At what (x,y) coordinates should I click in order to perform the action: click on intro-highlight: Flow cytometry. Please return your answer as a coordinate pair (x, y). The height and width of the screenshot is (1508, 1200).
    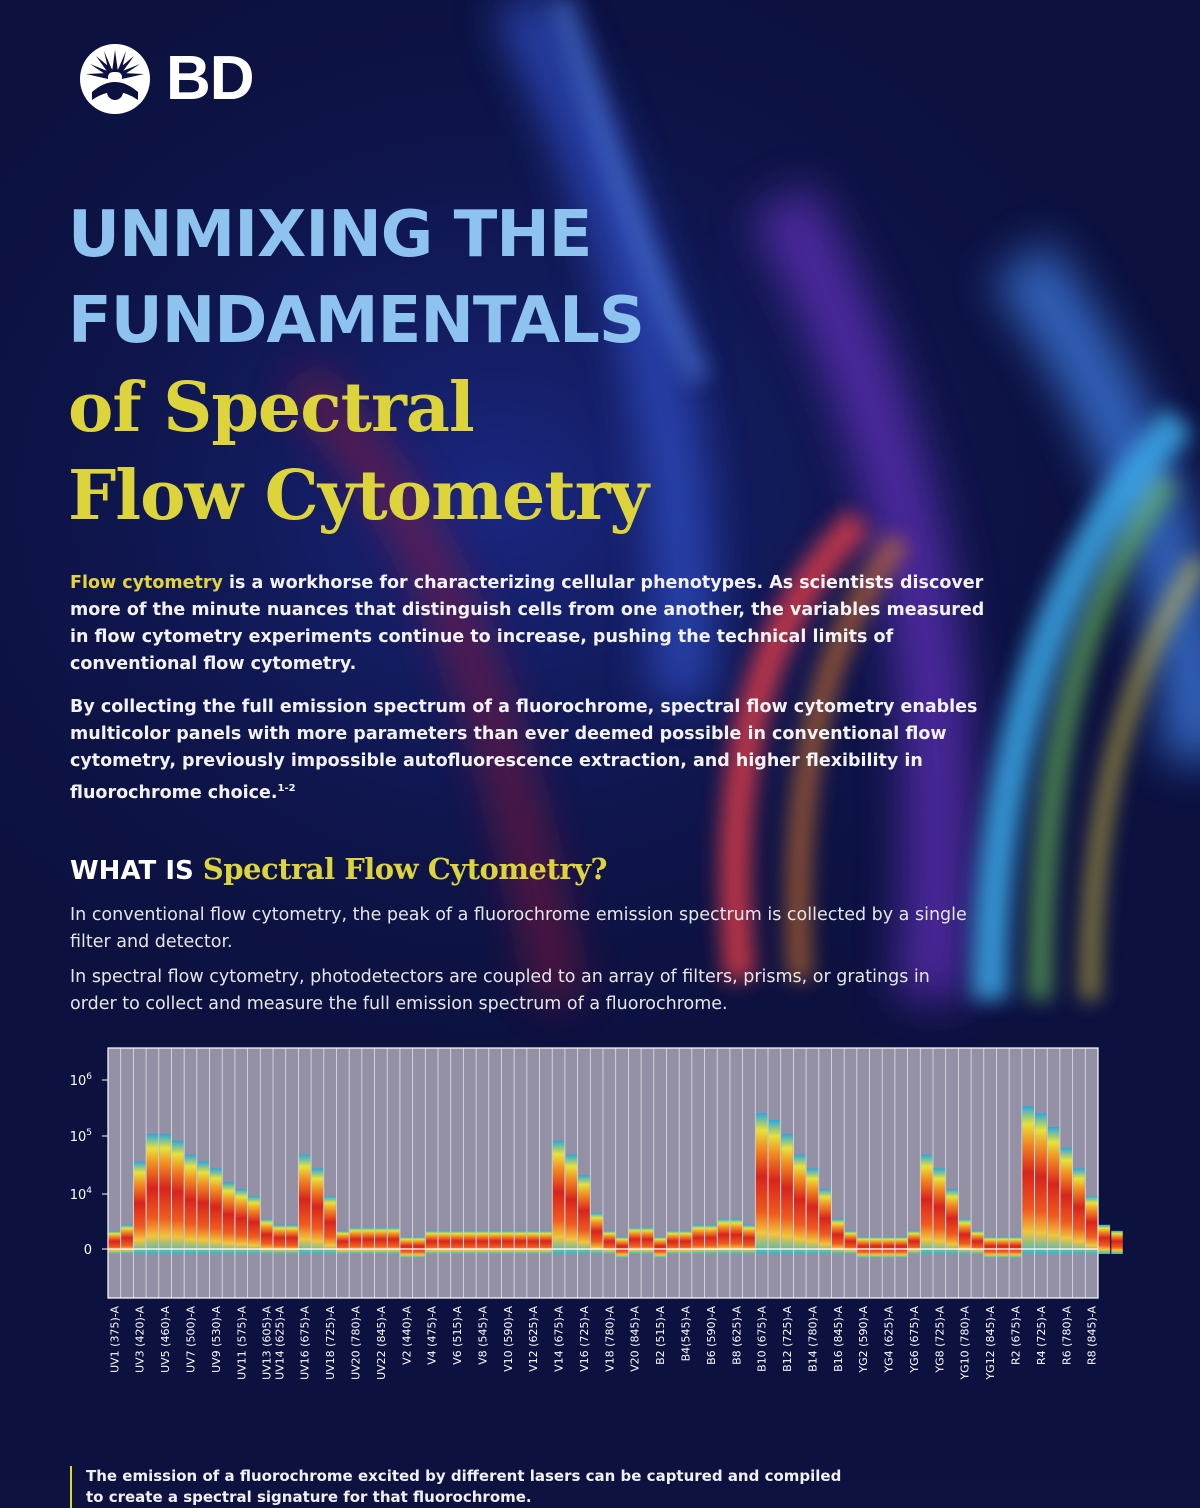
    Looking at the image, I should click on (146, 583).